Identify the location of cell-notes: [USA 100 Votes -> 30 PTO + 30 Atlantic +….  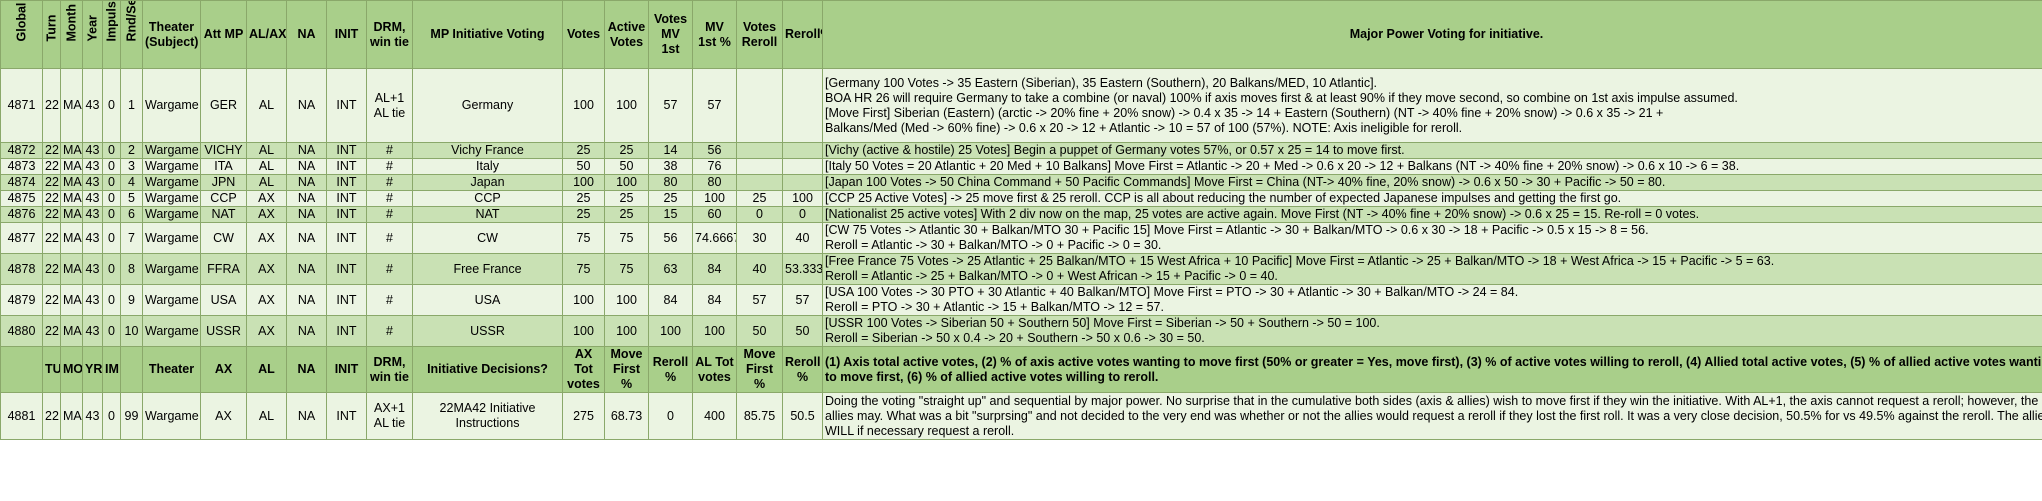
(1432, 300).